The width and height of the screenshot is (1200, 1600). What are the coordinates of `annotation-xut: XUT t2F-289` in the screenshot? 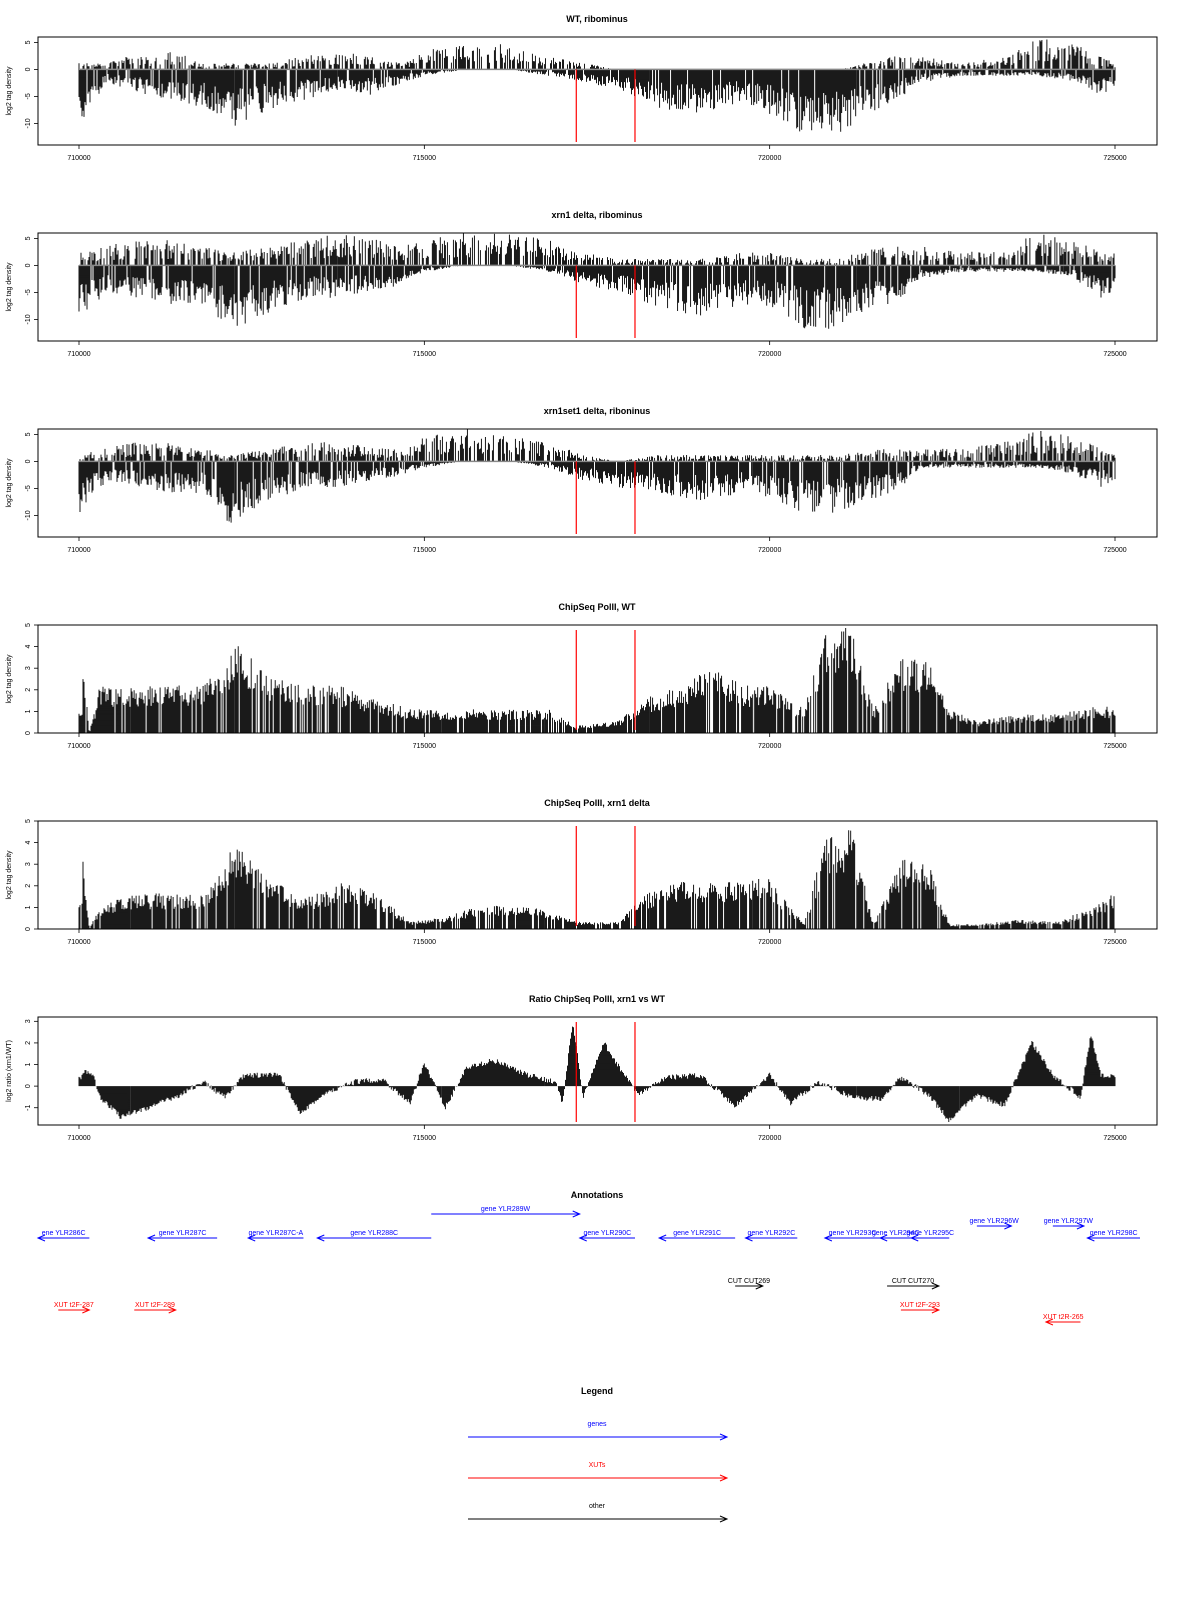 It's located at (155, 1308).